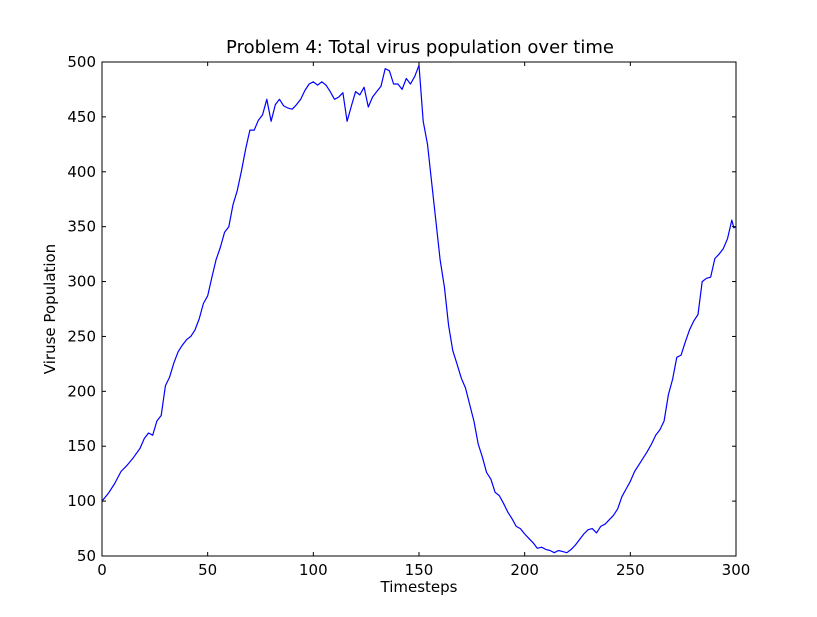 The width and height of the screenshot is (817, 617). What do you see at coordinates (81, 227) in the screenshot?
I see `y-tick-label: 350` at bounding box center [81, 227].